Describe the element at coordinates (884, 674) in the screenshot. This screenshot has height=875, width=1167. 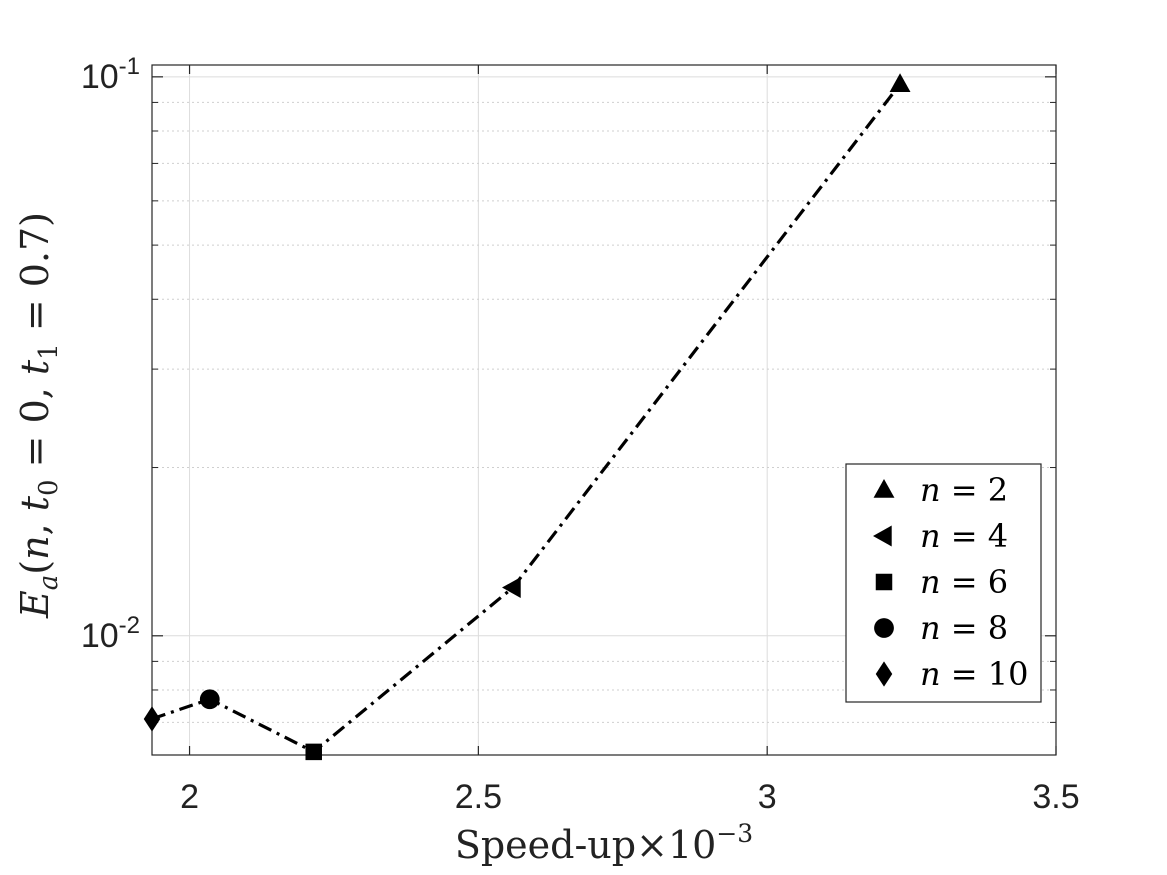
I see `legend-marker-diamond` at that location.